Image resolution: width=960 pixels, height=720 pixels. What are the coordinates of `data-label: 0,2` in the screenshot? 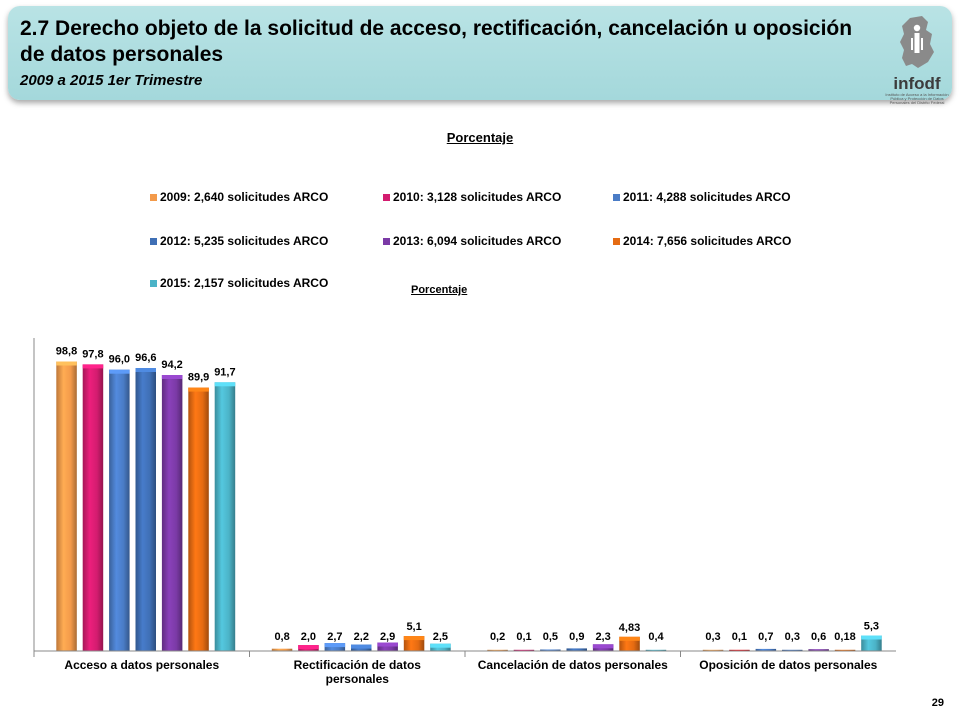 It's located at (497, 637).